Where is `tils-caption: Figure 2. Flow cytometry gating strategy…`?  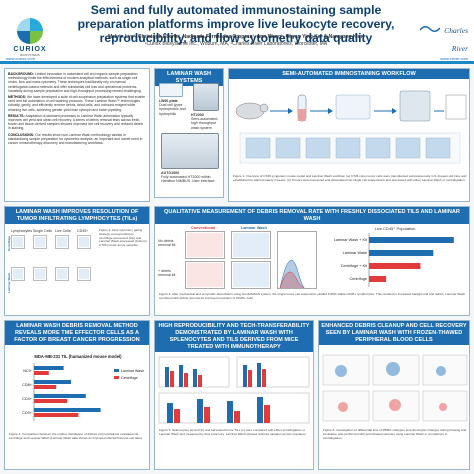 tils-caption: Figure 2. Flow cytometry gating strategy… is located at coordinates (123, 238).